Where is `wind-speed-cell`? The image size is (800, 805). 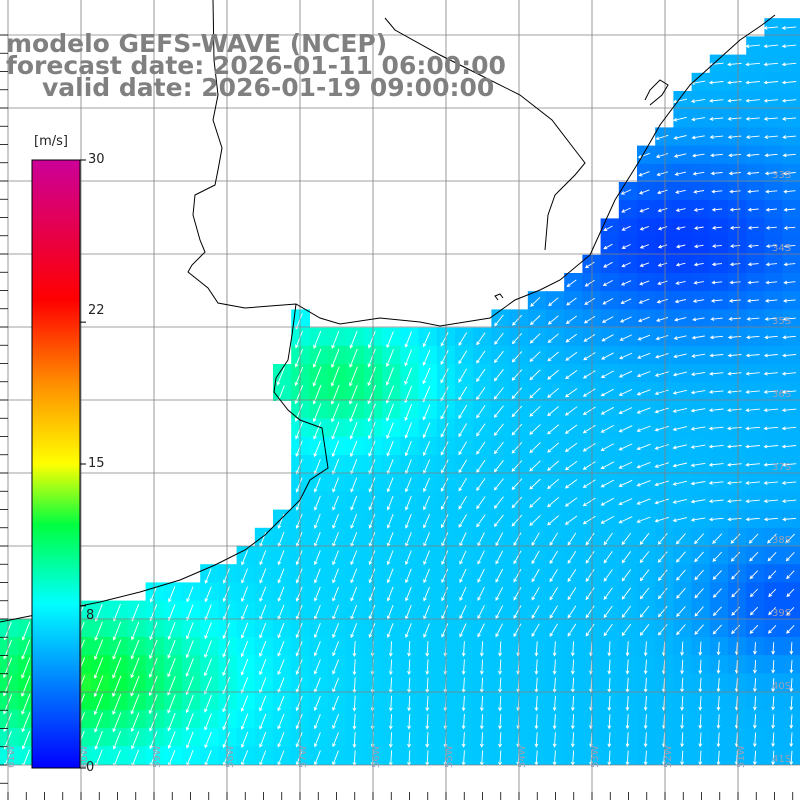
wind-speed-cell is located at coordinates (755, 573).